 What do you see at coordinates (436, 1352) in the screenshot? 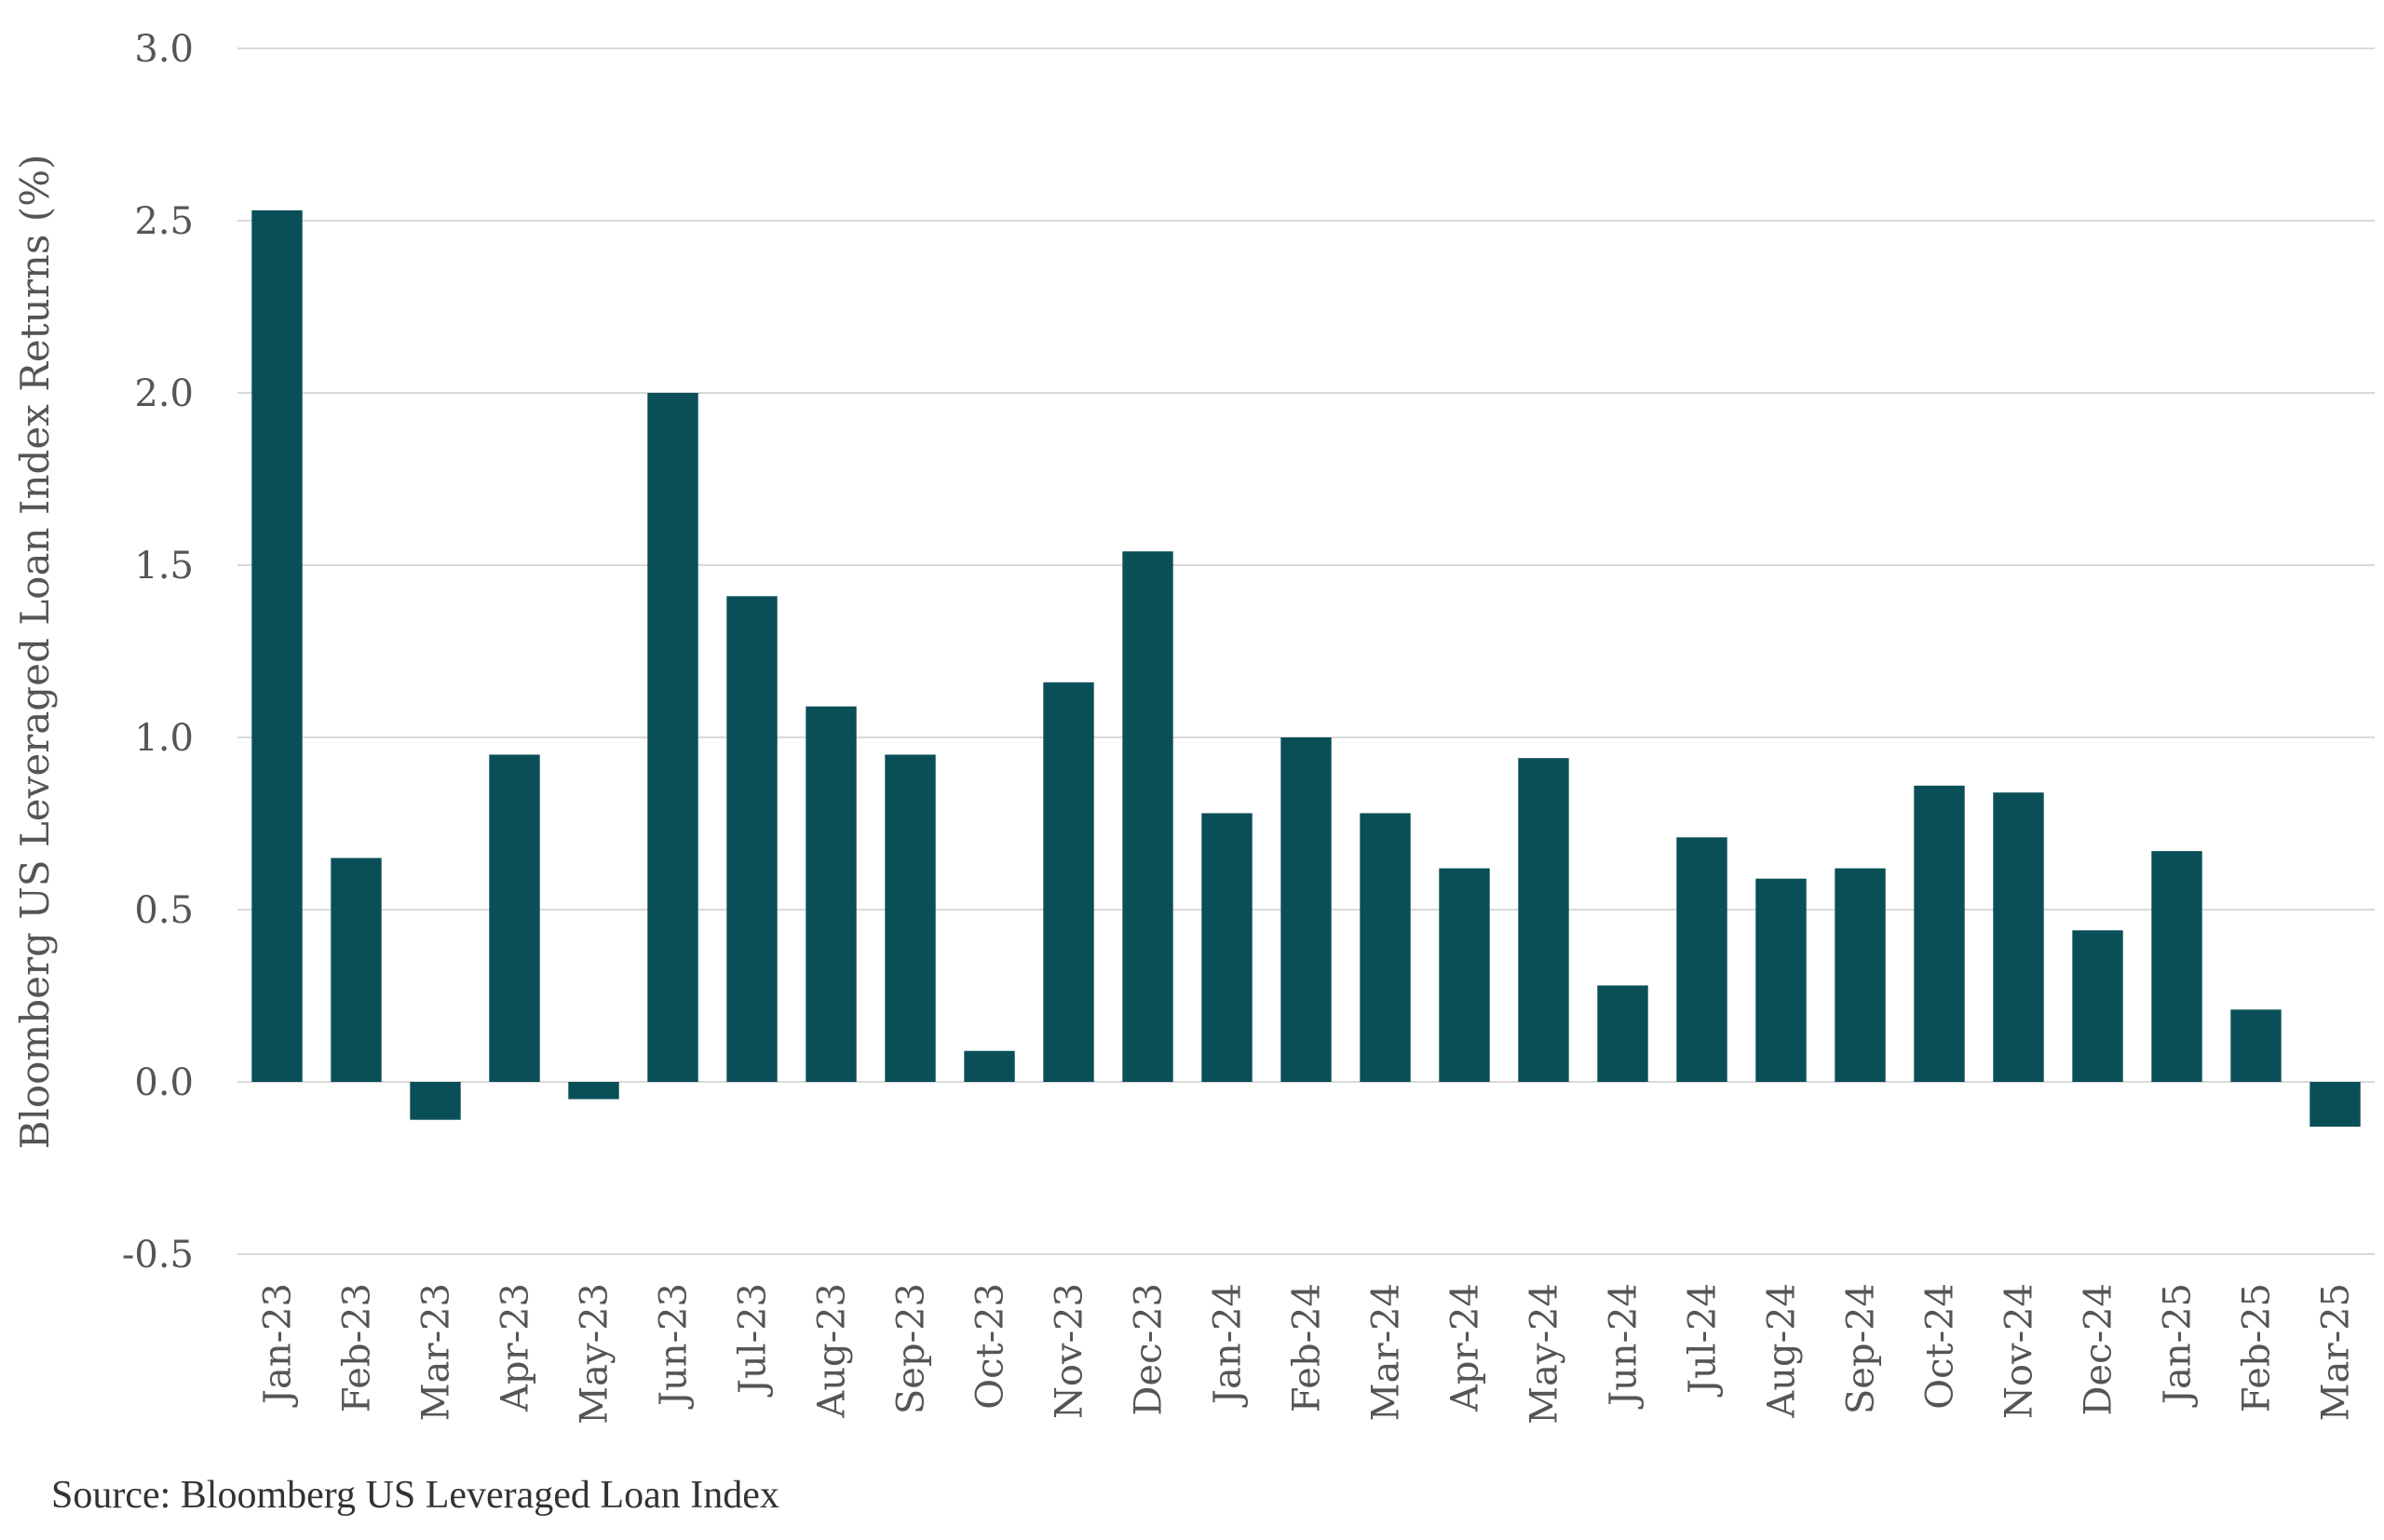
I see `x-tick-label: Mar-23` at bounding box center [436, 1352].